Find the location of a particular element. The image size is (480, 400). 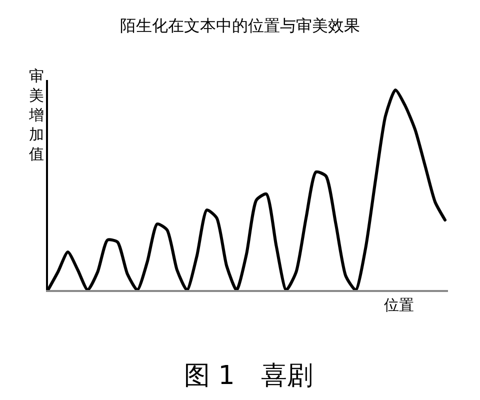

caption: 图 1 喜剧 is located at coordinates (248, 376).